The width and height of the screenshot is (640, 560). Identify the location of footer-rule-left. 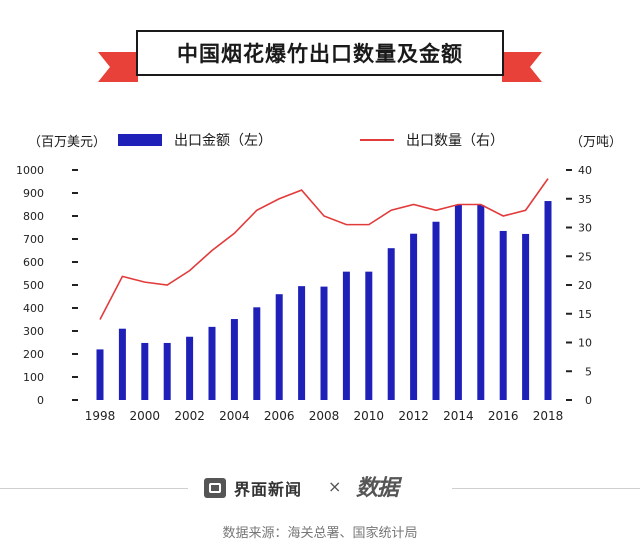
(94, 488).